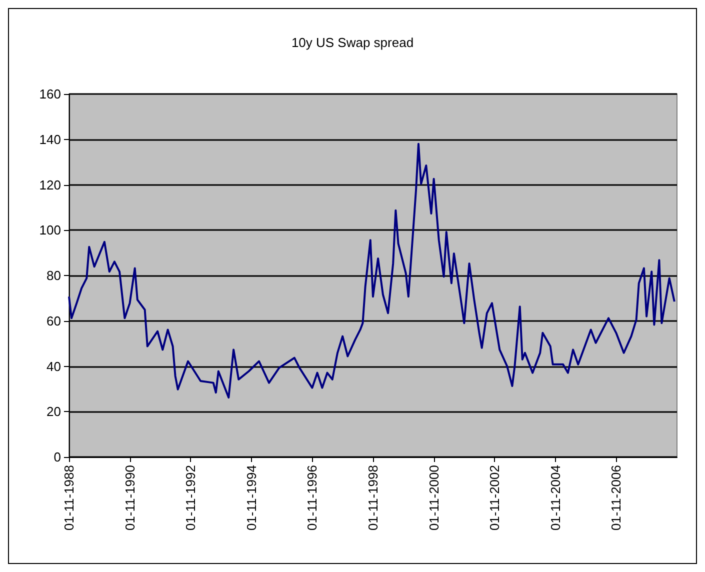 This screenshot has width=705, height=572. I want to click on x-tick-label: 01-11-1992, so click(190, 498).